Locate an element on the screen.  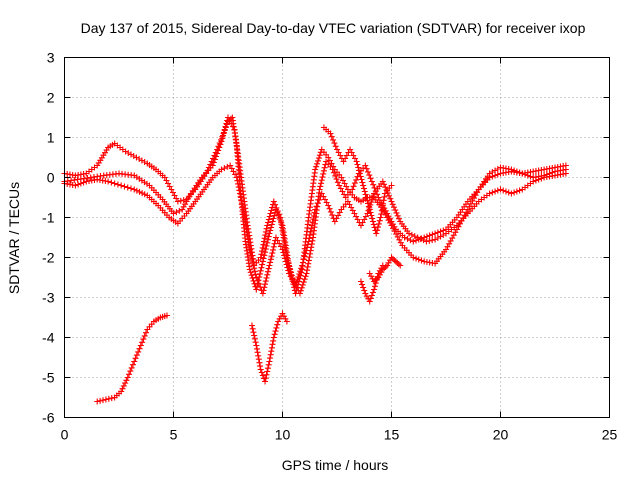
x-tick-label: 20 is located at coordinates (501, 435).